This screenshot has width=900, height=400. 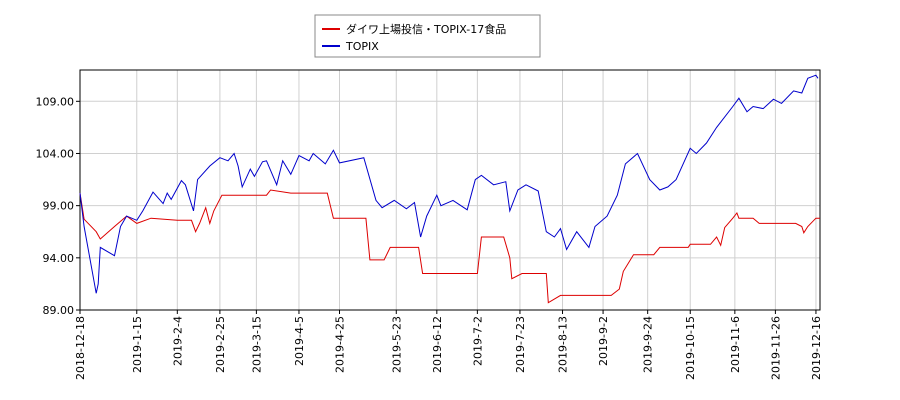 What do you see at coordinates (520, 344) in the screenshot?
I see `x-tick-label: 2019-7-23` at bounding box center [520, 344].